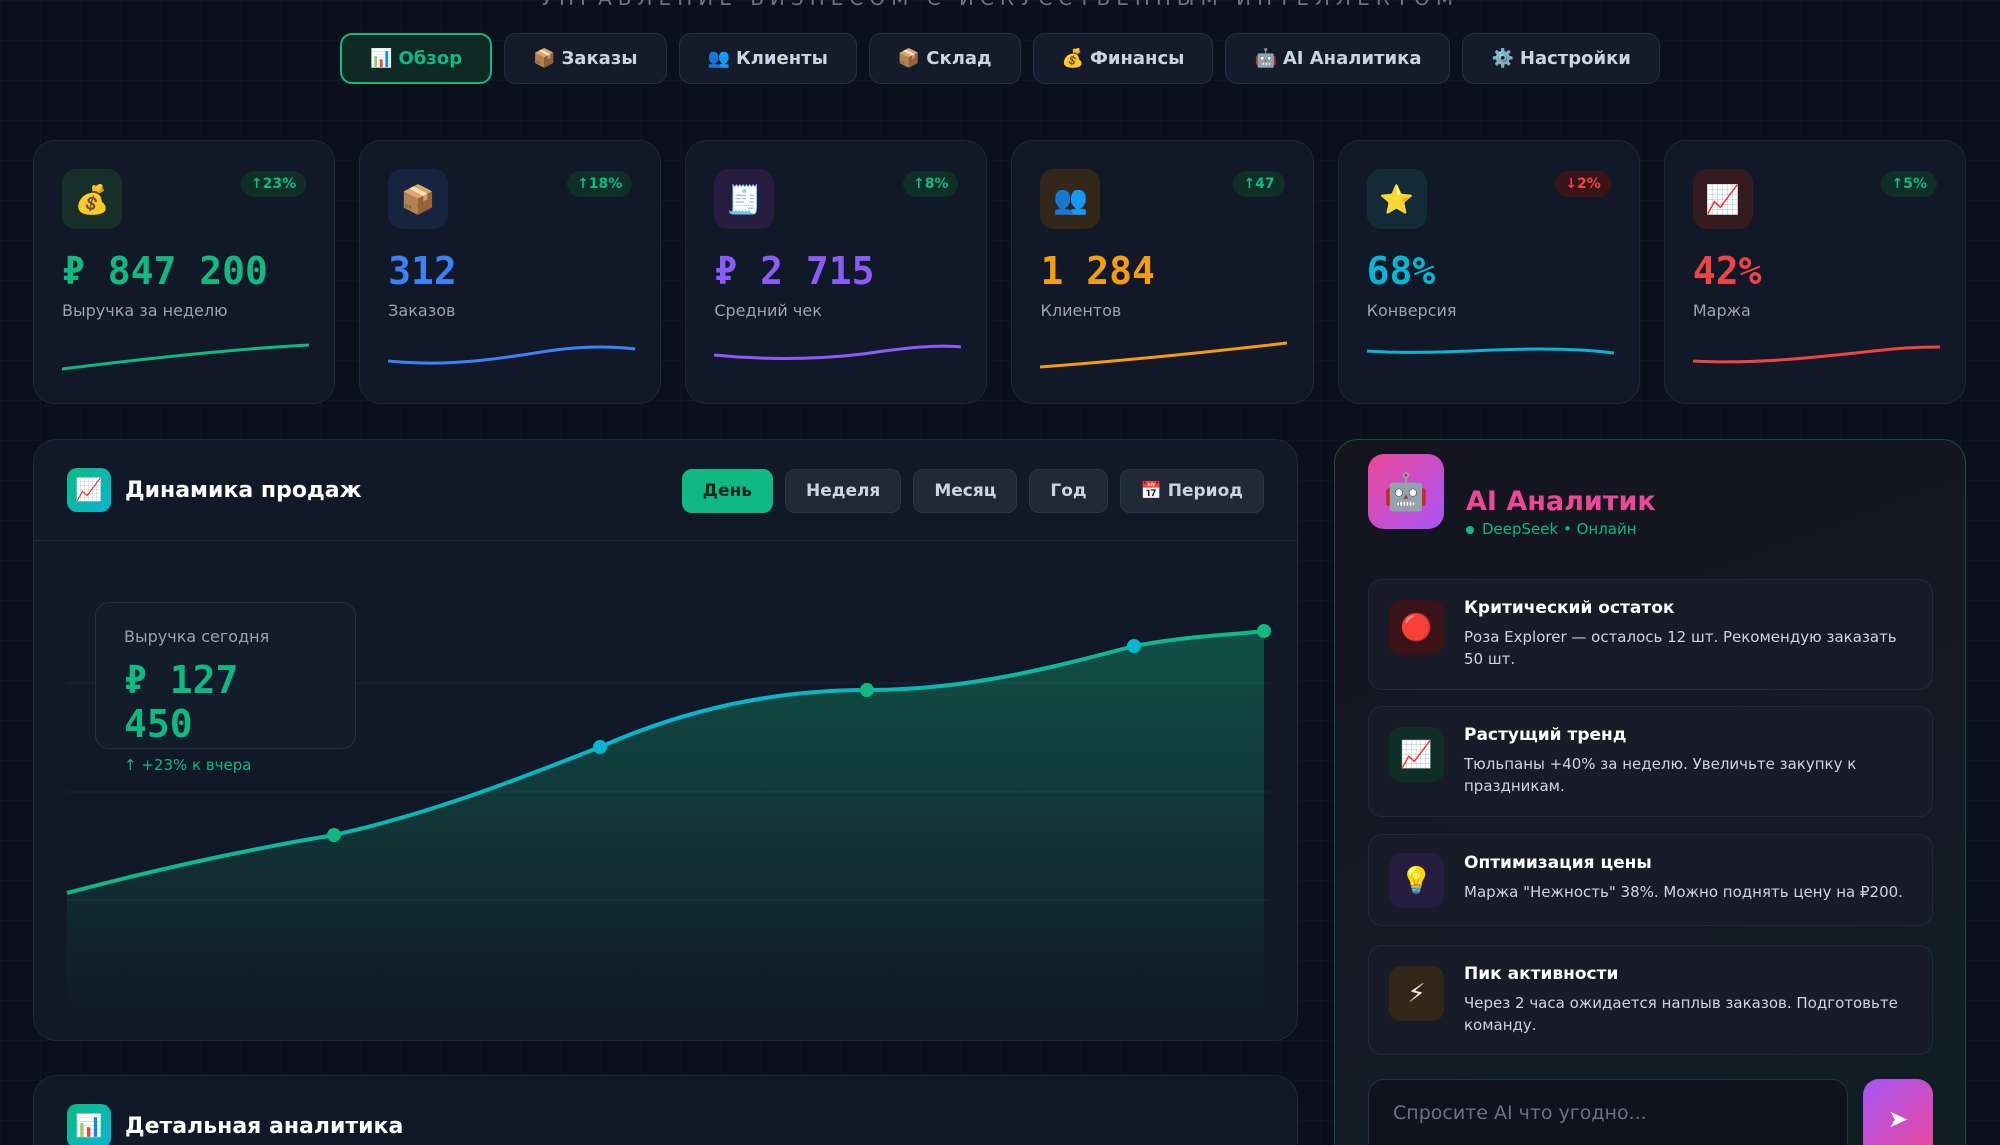  Describe the element at coordinates (768, 310) in the screenshot. I see `kpi-label: Средний чек` at that location.